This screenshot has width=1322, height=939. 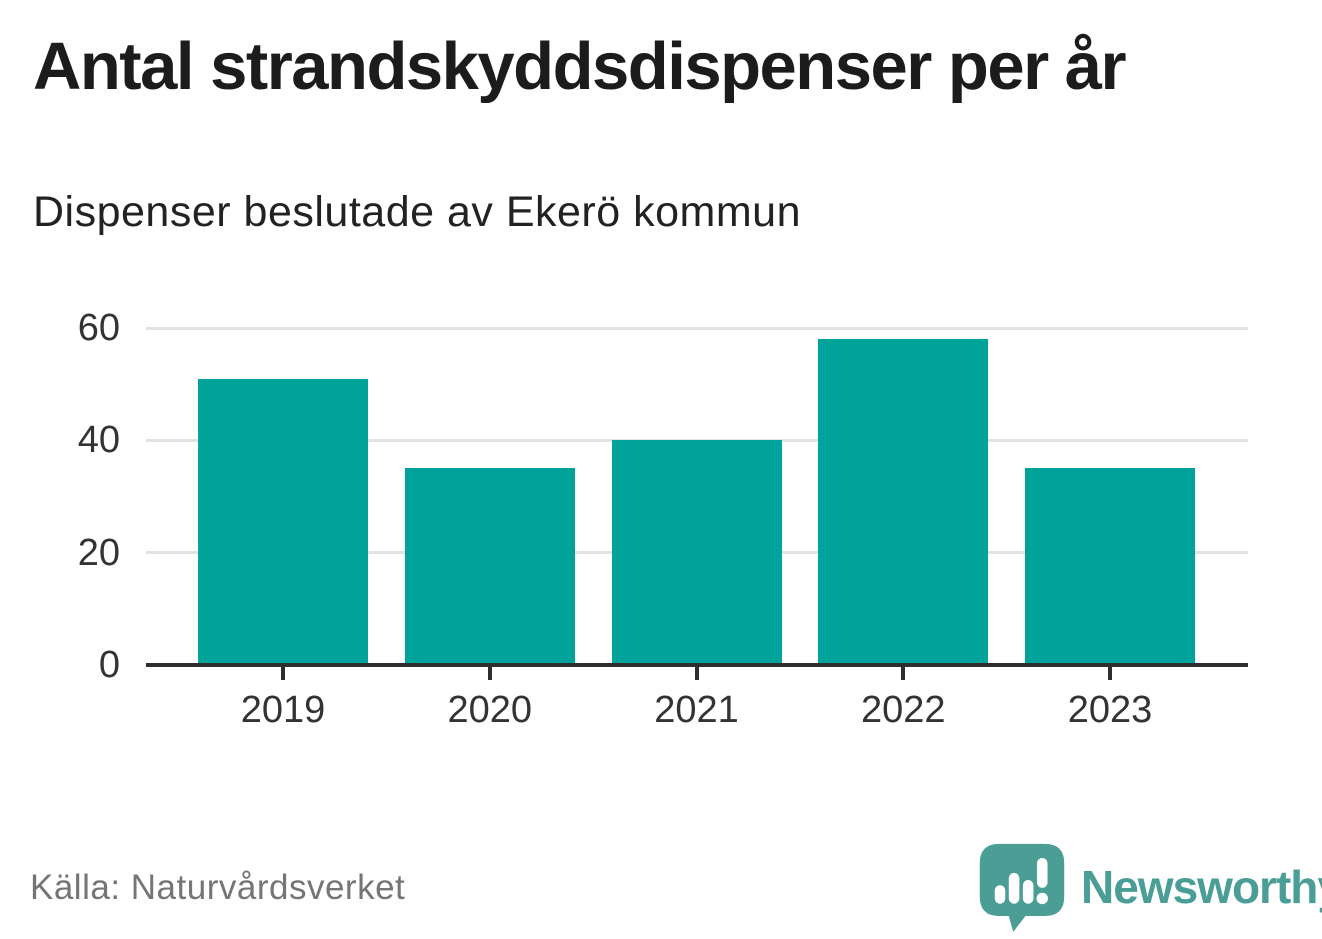 What do you see at coordinates (490, 710) in the screenshot?
I see `x-axis-label-2020: 2020` at bounding box center [490, 710].